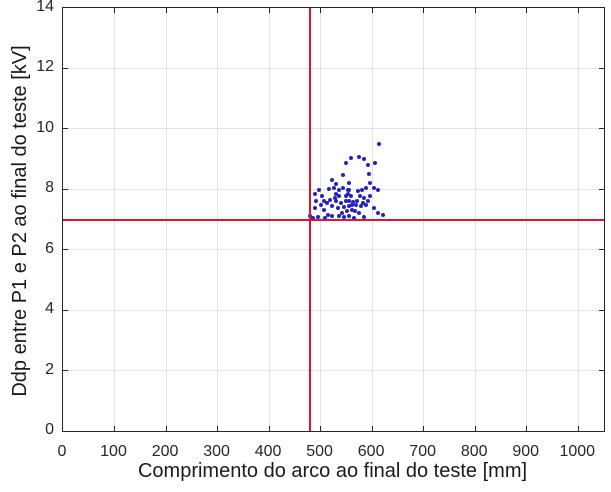  I want to click on x-tick-label-600: 600, so click(371, 451).